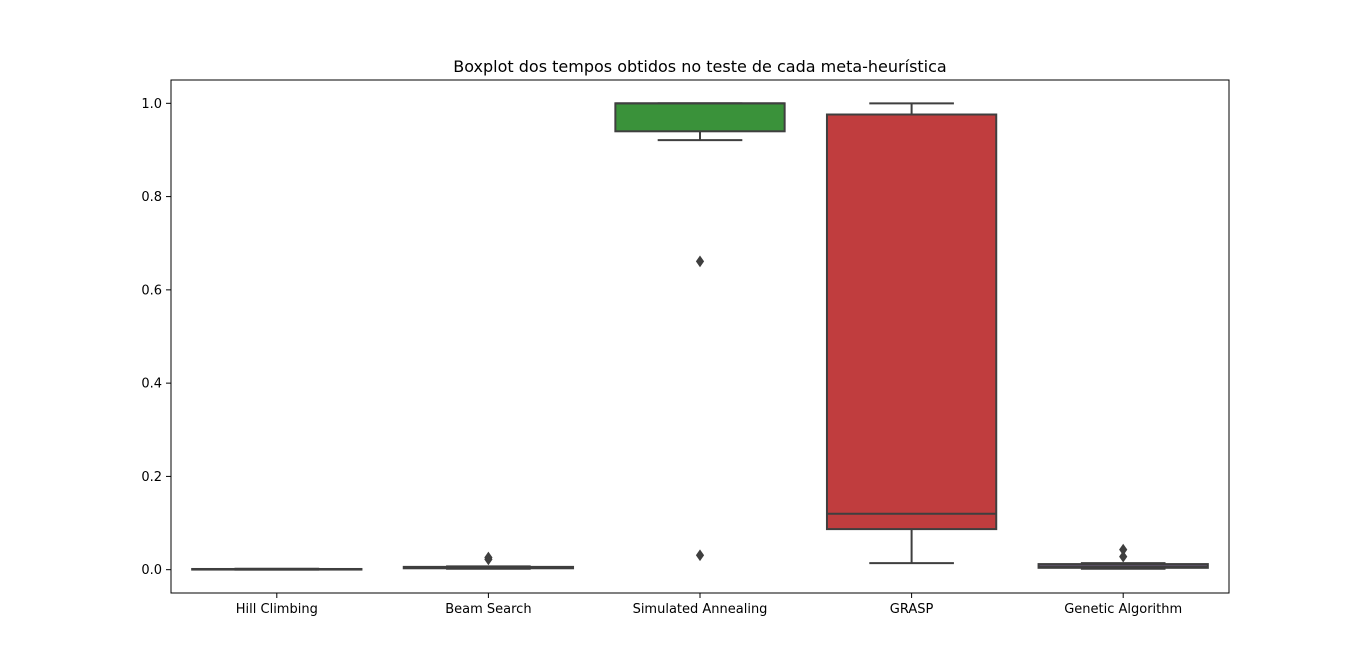 The image size is (1366, 670). Describe the element at coordinates (151, 477) in the screenshot. I see `y-tick-label: 0.2` at that location.